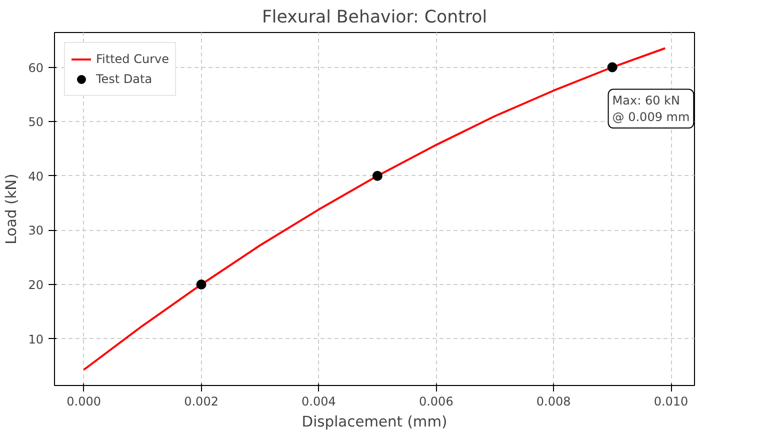 This screenshot has height=433, width=764. I want to click on x-tick-label: 0.008, so click(553, 401).